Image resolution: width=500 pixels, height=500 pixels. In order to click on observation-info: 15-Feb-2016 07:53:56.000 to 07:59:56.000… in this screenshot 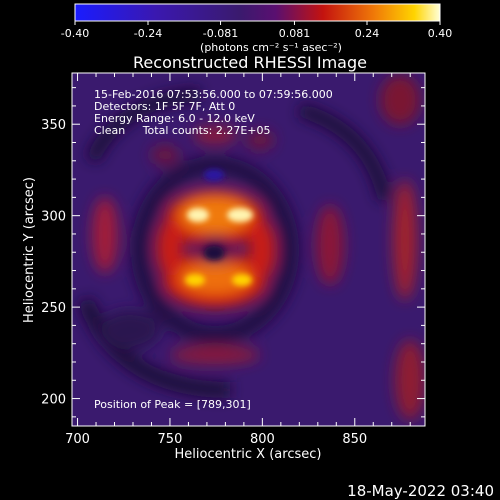, I will do `click(213, 112)`.